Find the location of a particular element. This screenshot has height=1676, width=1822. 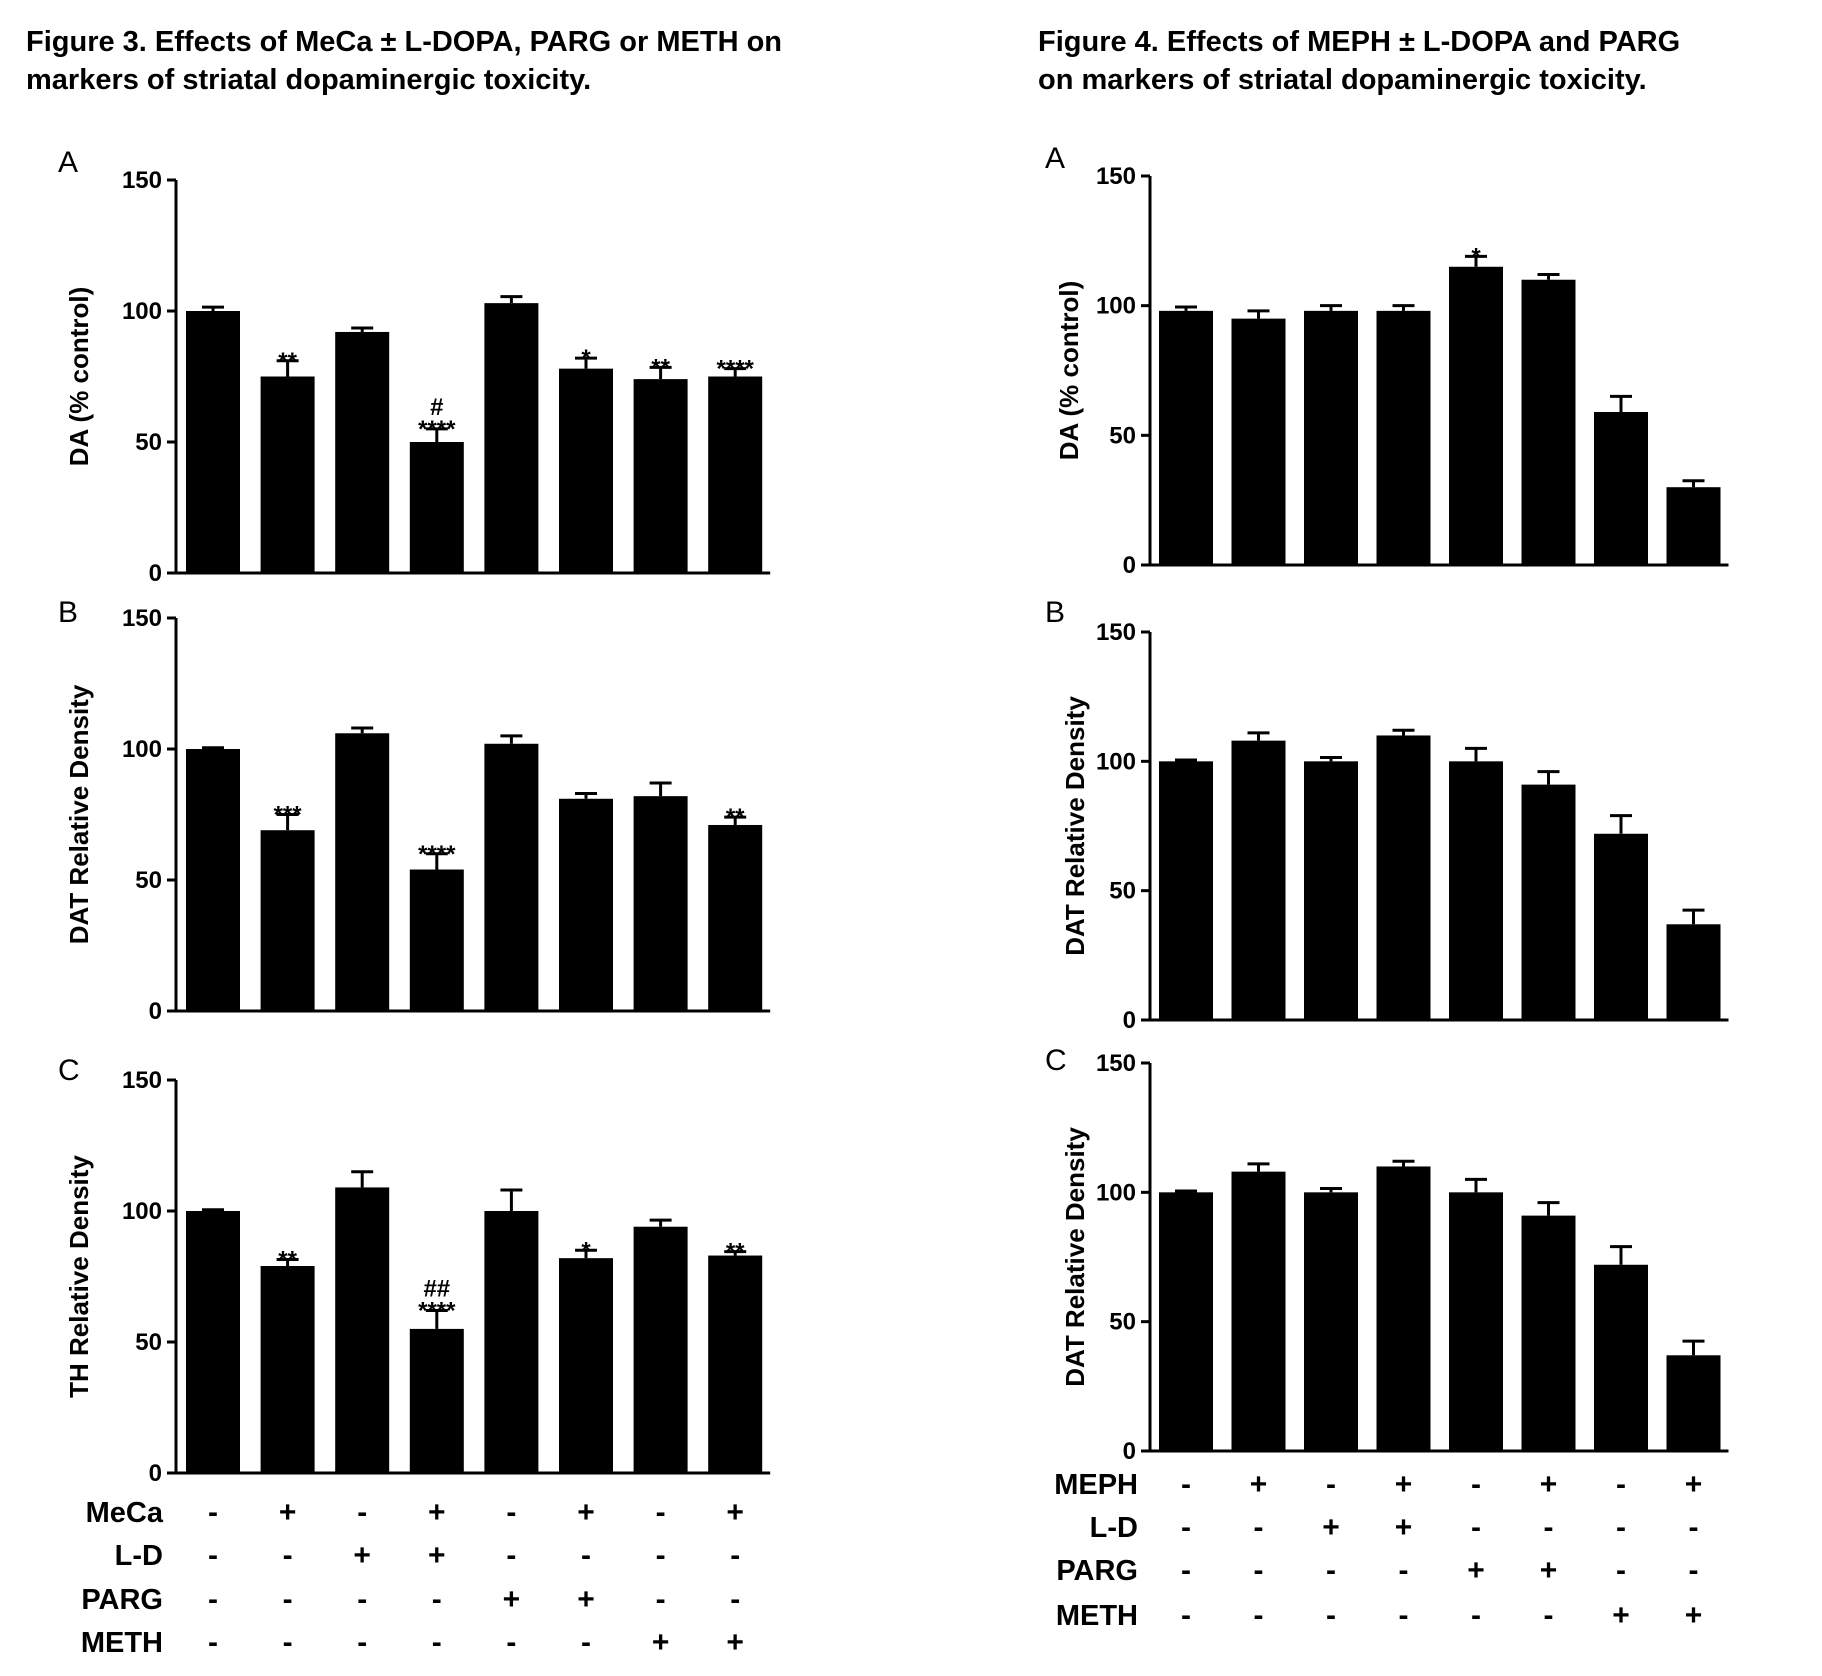

treatment-label: METH is located at coordinates (122, 1643).